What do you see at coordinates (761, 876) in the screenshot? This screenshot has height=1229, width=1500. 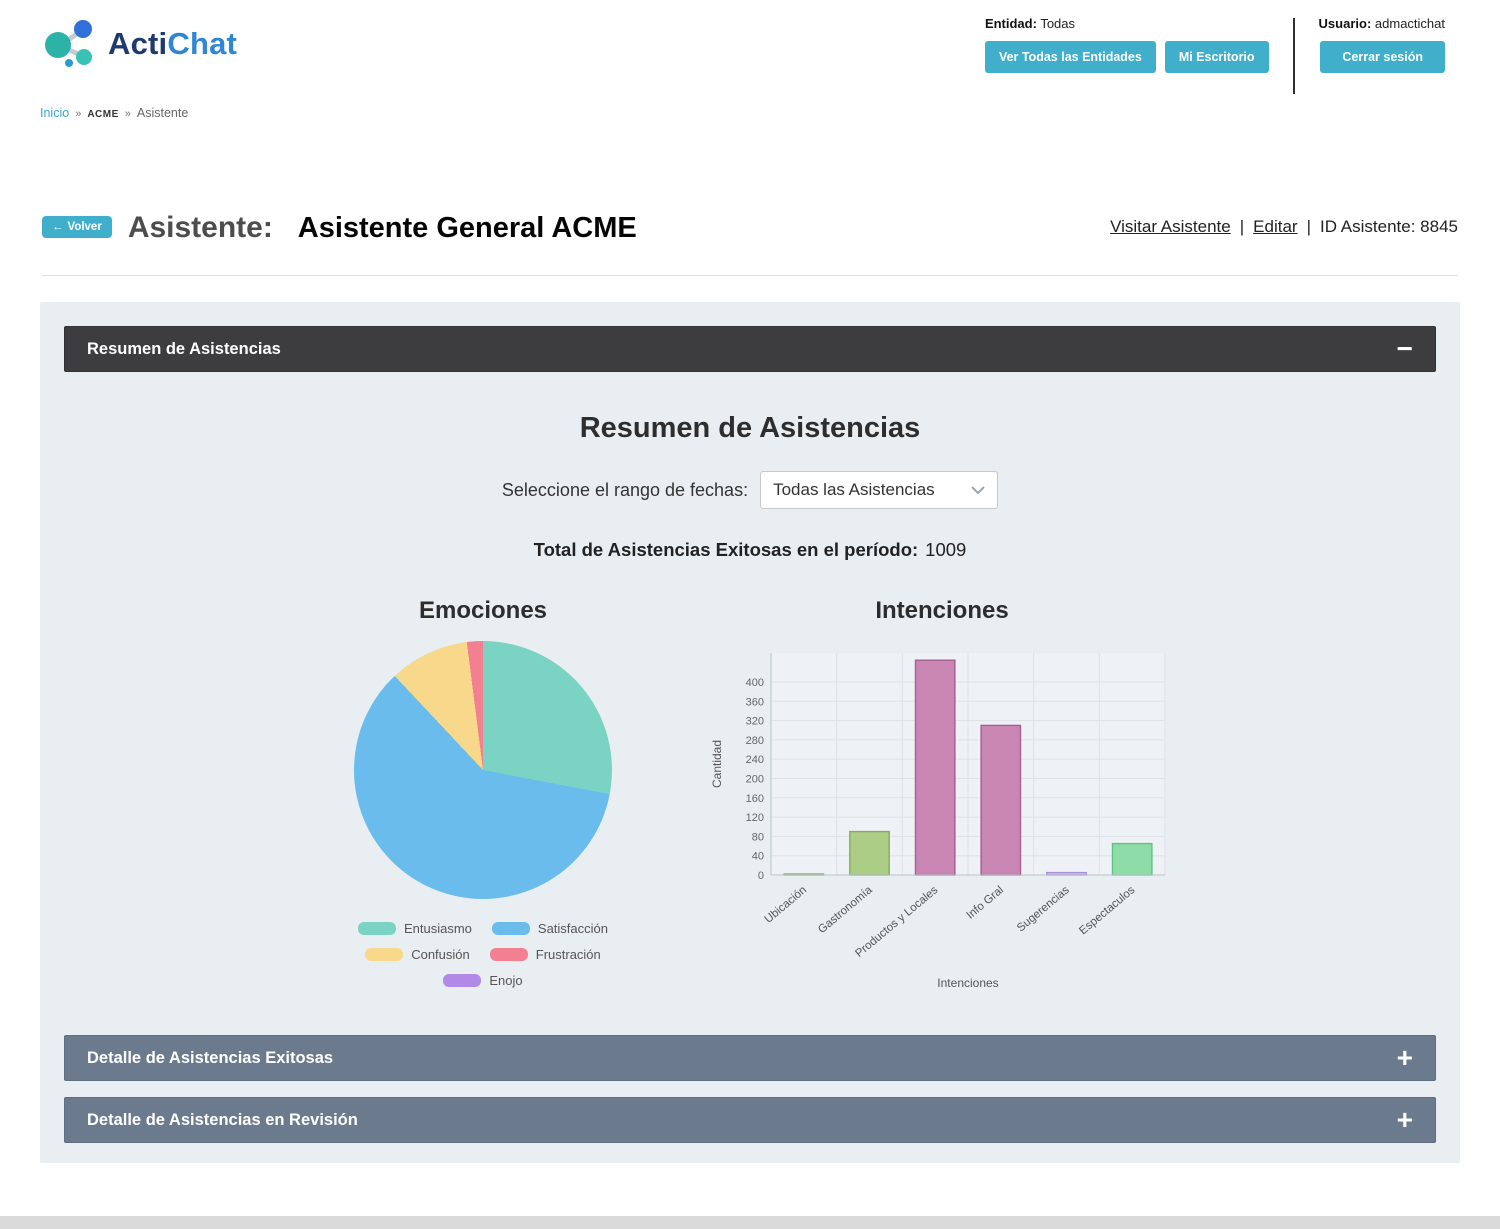 I see `svg-text: 0` at bounding box center [761, 876].